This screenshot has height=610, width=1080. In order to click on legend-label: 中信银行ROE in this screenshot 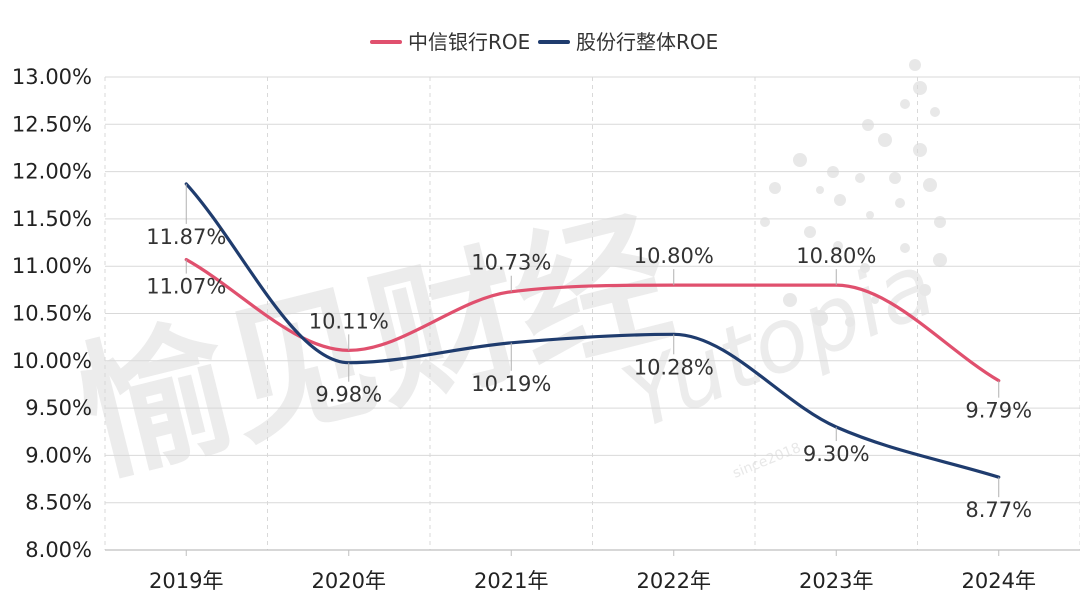, I will do `click(469, 42)`.